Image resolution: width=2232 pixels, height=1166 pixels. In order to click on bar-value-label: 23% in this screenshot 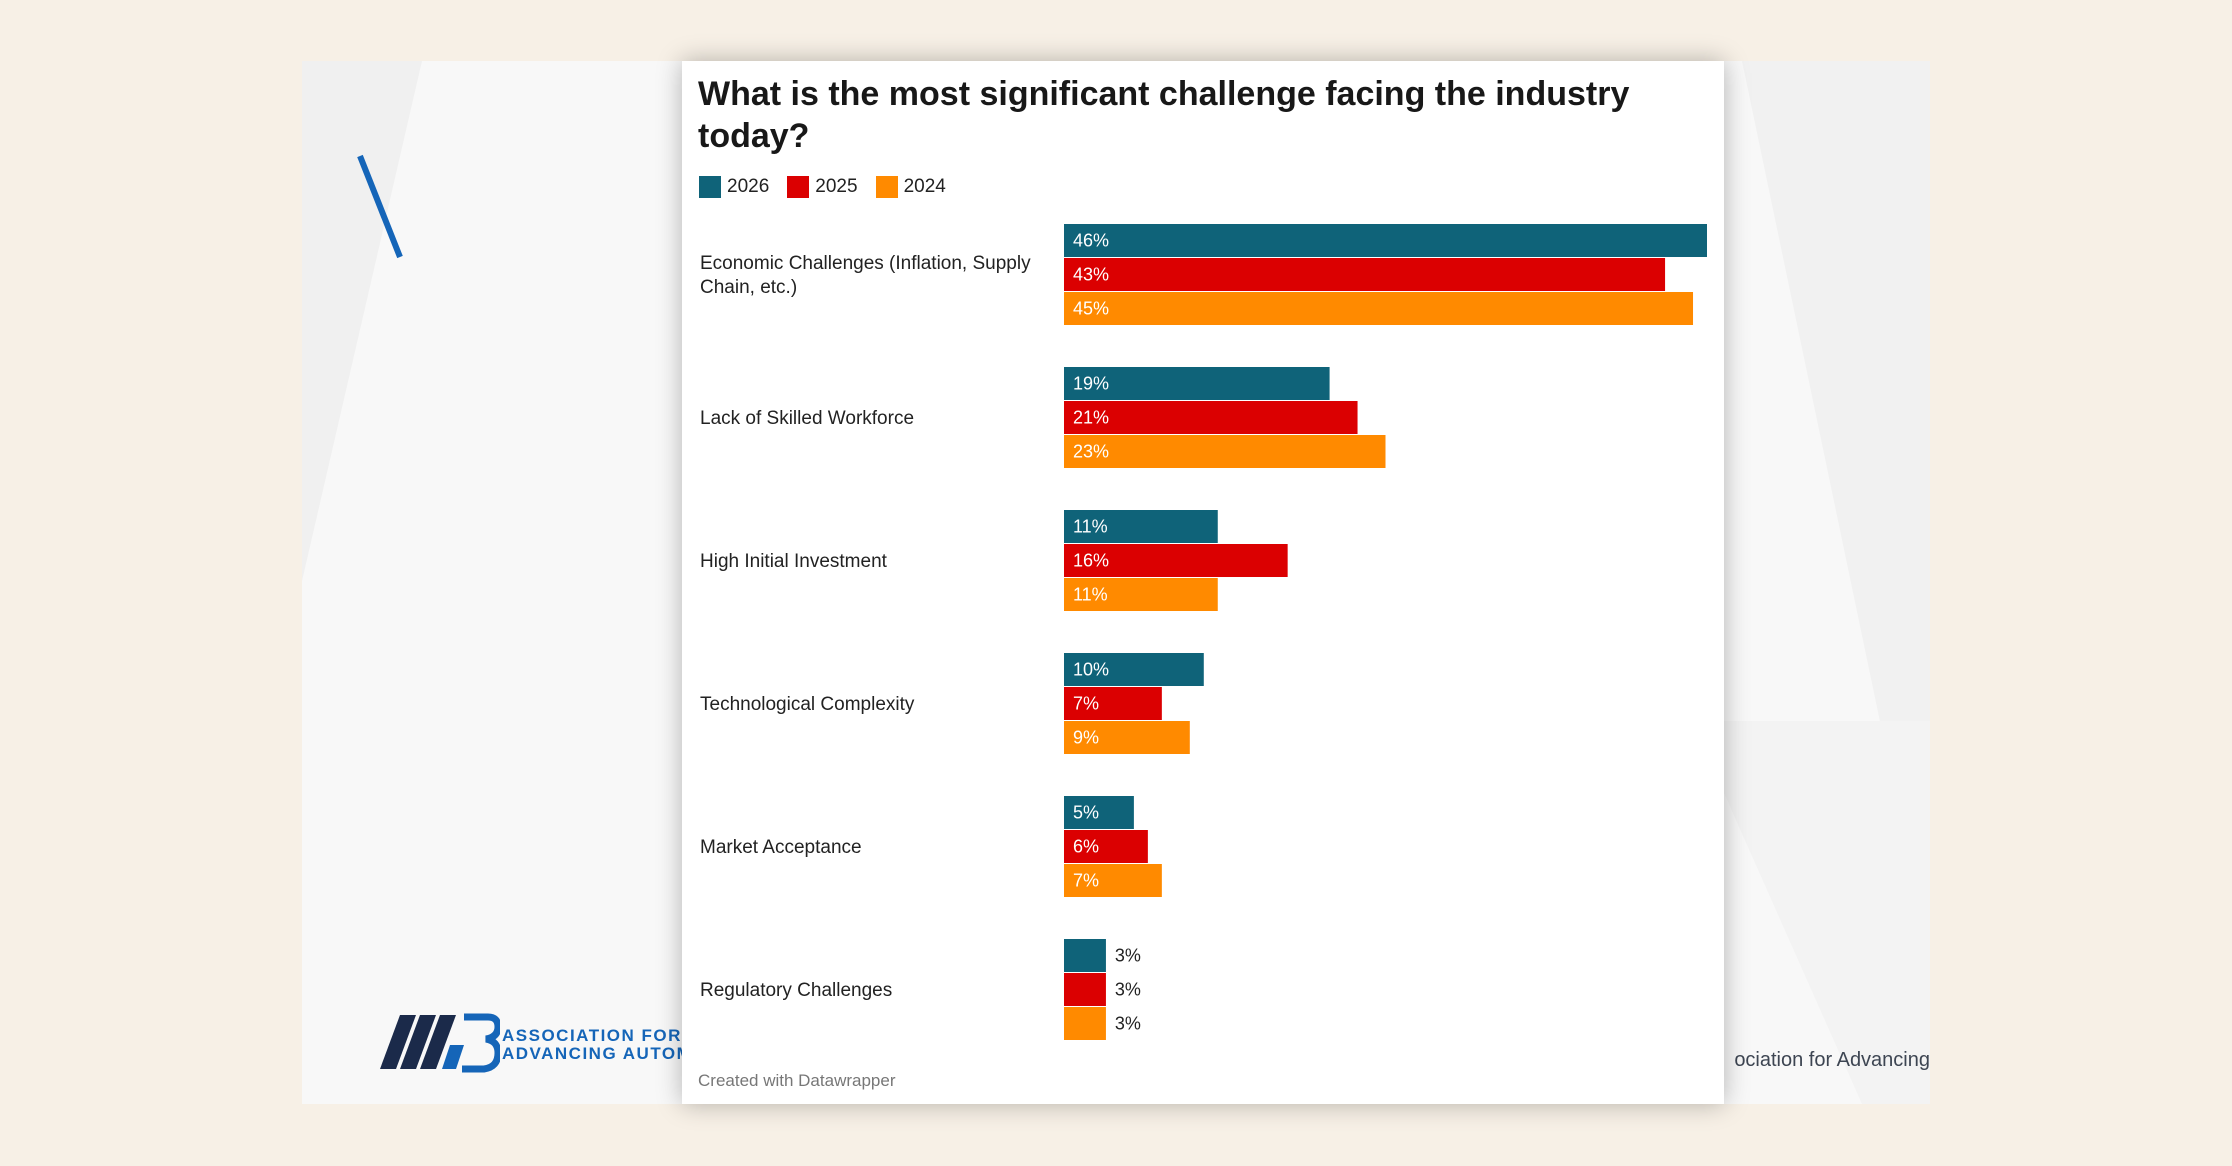, I will do `click(1091, 452)`.